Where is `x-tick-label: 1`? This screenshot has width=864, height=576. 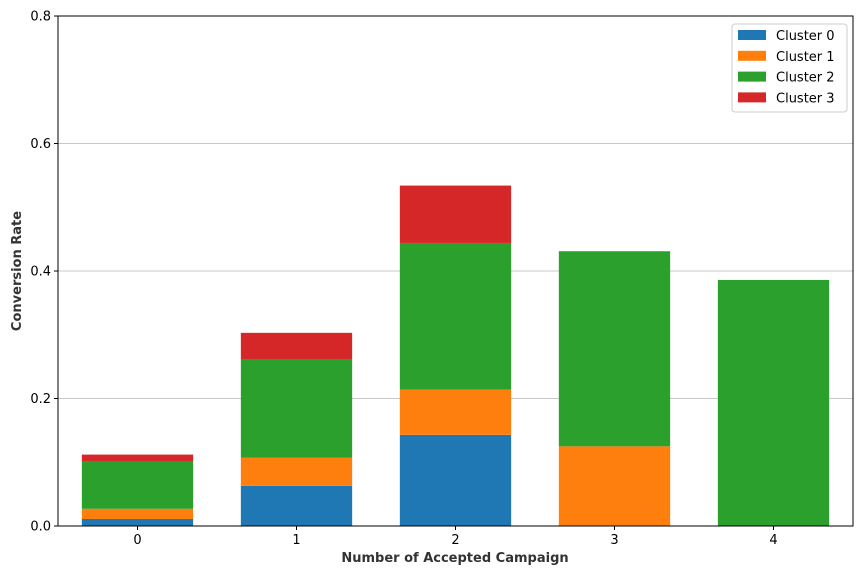
x-tick-label: 1 is located at coordinates (296, 540).